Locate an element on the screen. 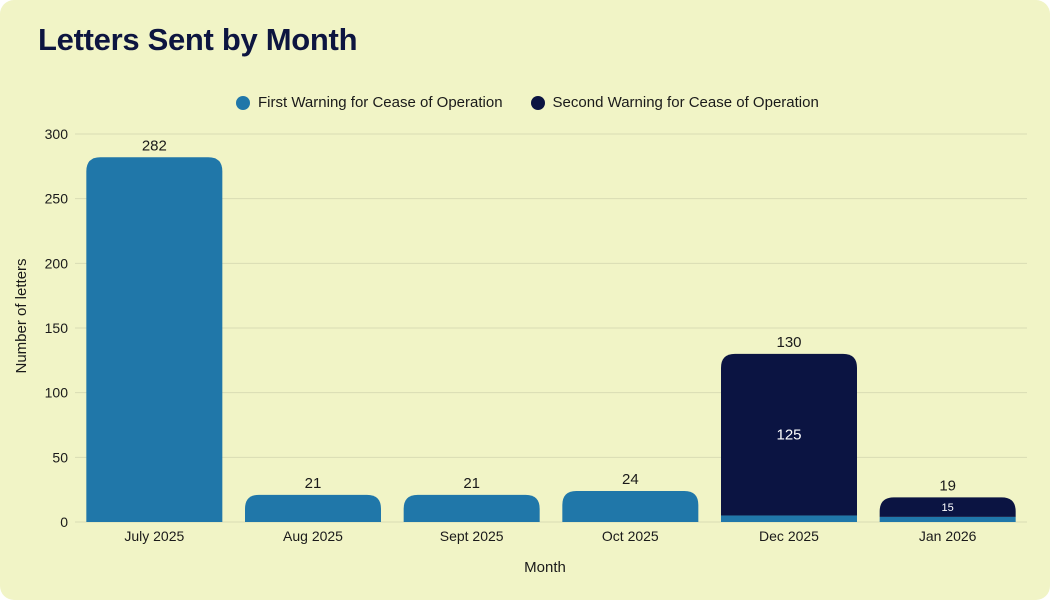 Image resolution: width=1050 pixels, height=600 pixels. x-tick-label: Oct 2025 is located at coordinates (630, 536).